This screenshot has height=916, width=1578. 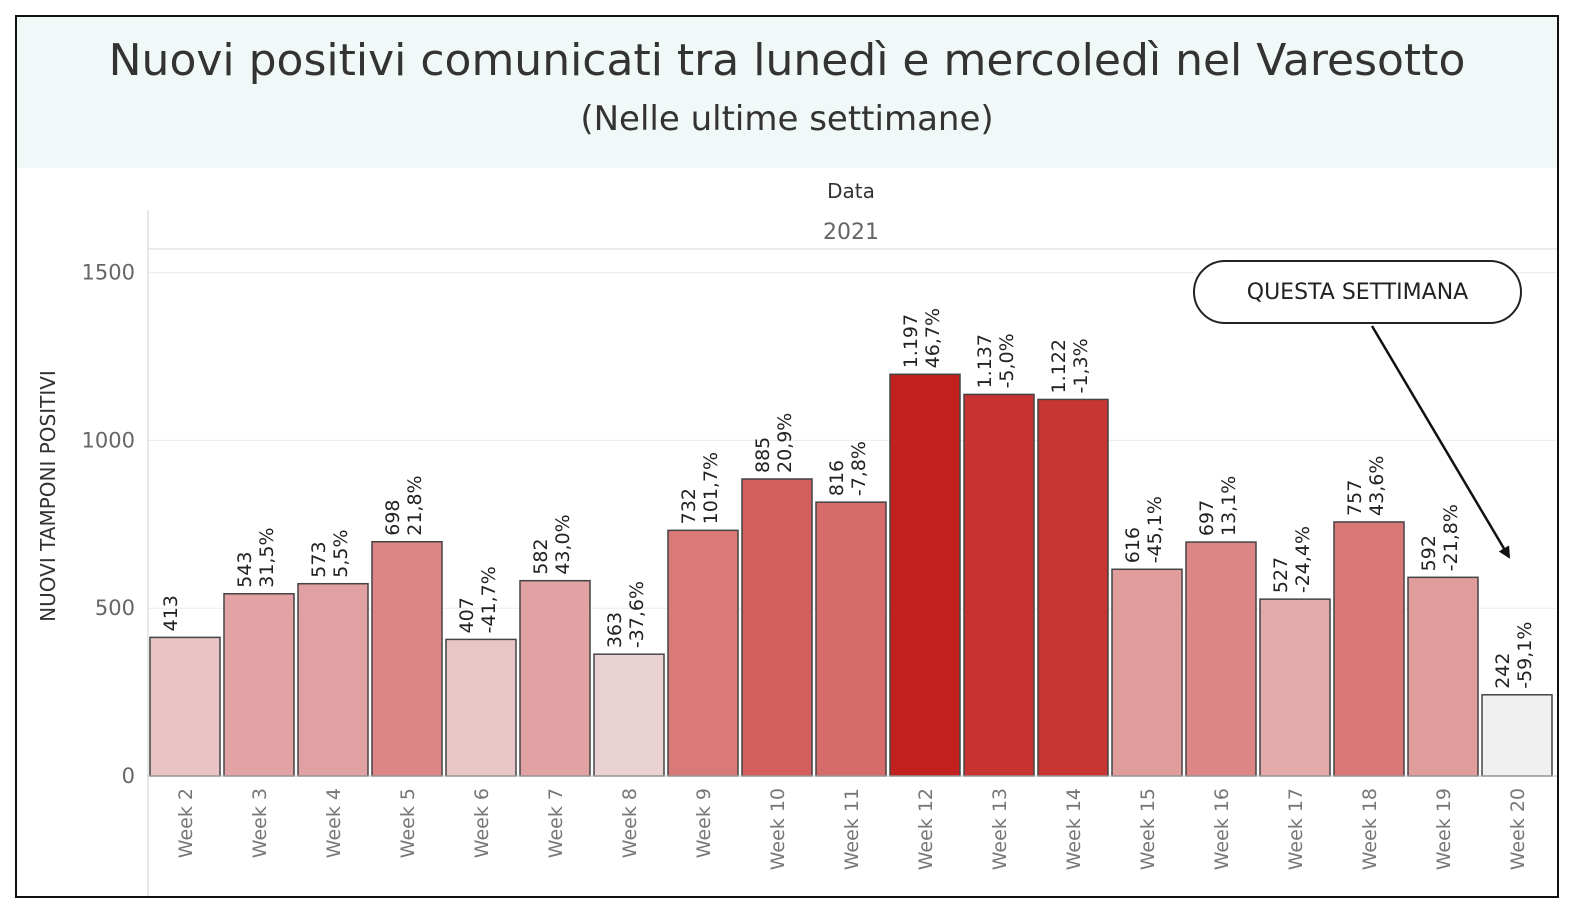 What do you see at coordinates (704, 823) in the screenshot?
I see `x-tick-label: Week 9` at bounding box center [704, 823].